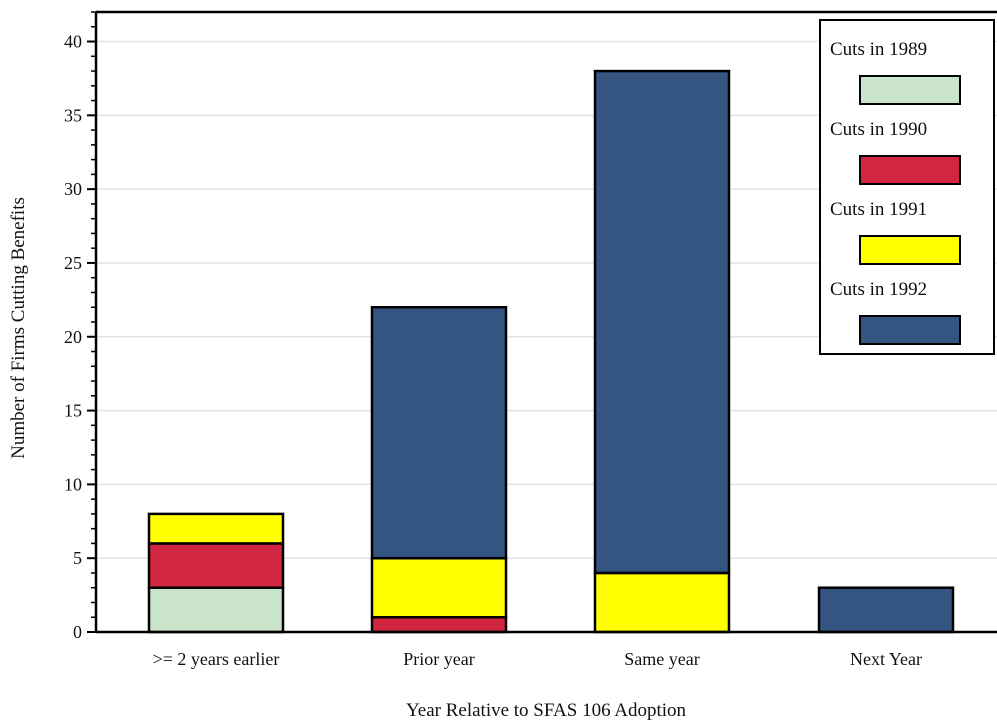 The image size is (997, 725). What do you see at coordinates (18, 328) in the screenshot?
I see `y-axis-title: Number of Firms Cutting Benefits` at bounding box center [18, 328].